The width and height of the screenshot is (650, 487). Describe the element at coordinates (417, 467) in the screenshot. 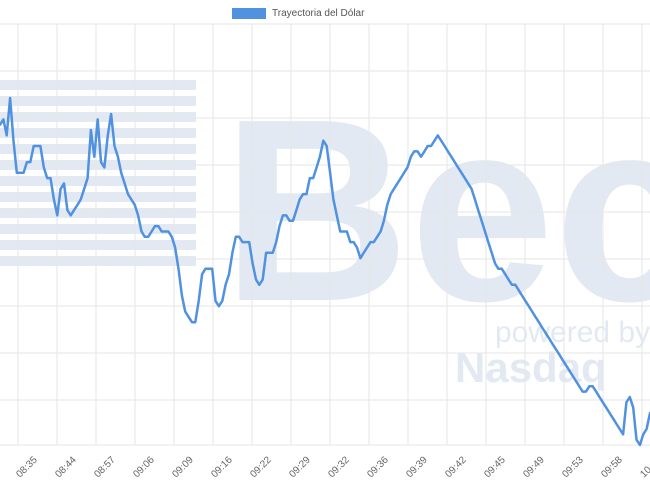

I see `x-tick-label: 09:39` at that location.